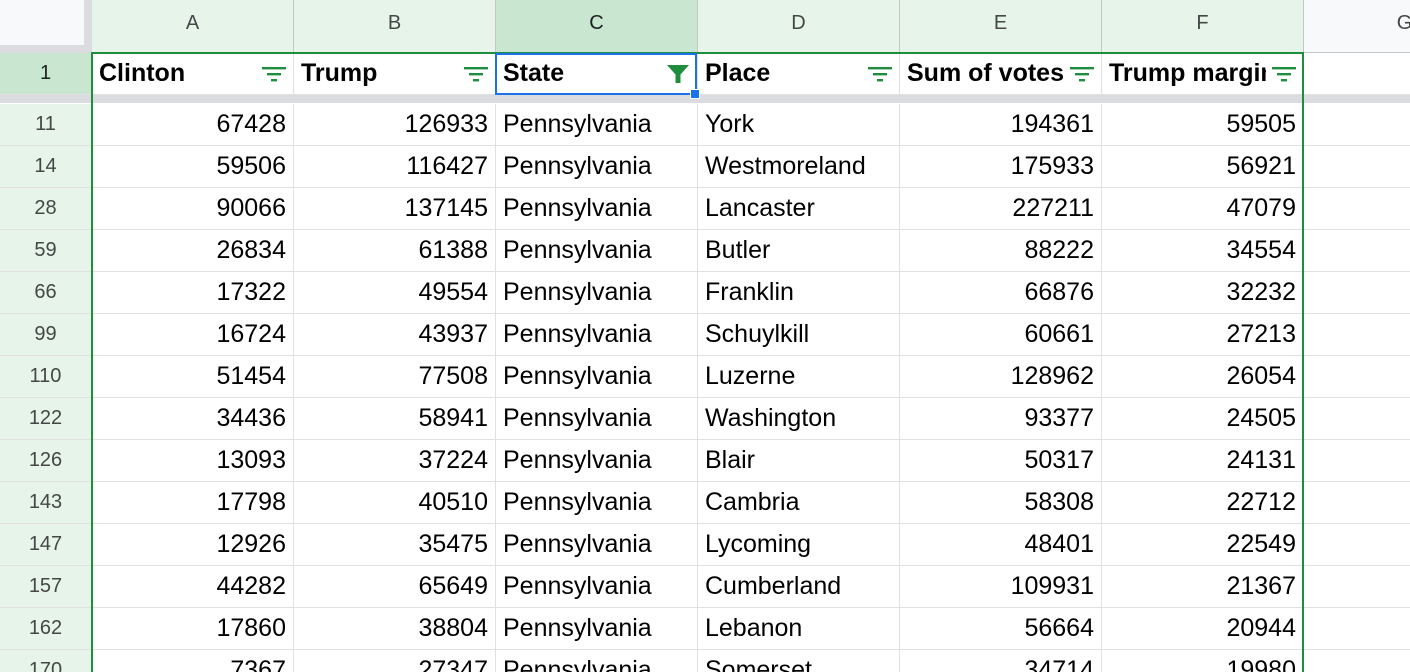 The height and width of the screenshot is (672, 1410). What do you see at coordinates (46, 49) in the screenshot?
I see `freeze-row-handle` at bounding box center [46, 49].